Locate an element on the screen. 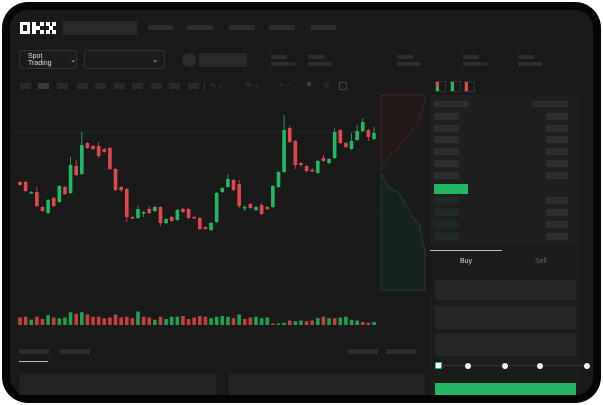 The height and width of the screenshot is (405, 603). orderbook-header-amount is located at coordinates (550, 104).